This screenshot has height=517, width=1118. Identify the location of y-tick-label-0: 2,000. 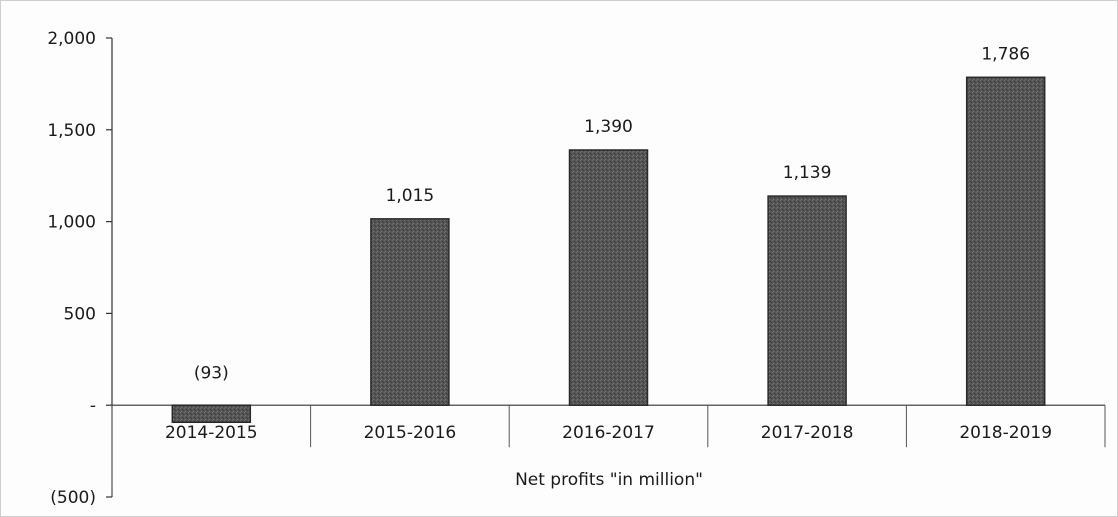
(71, 39).